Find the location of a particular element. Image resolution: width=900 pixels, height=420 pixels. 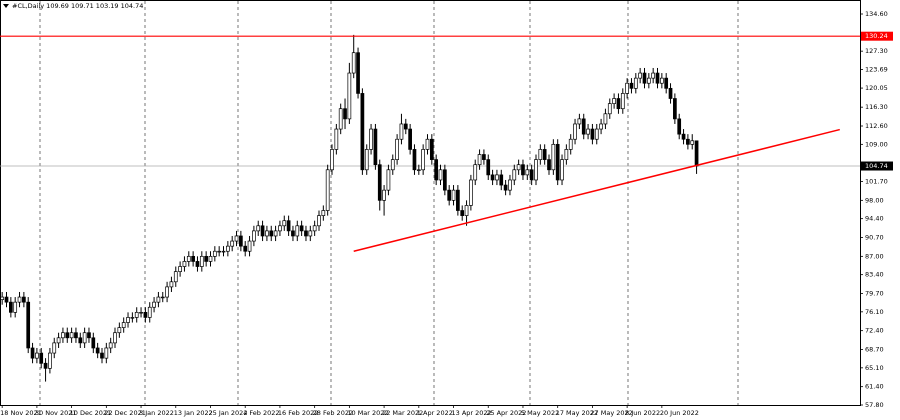

x-tick-label: 1 Apr 2022 is located at coordinates (435, 413).